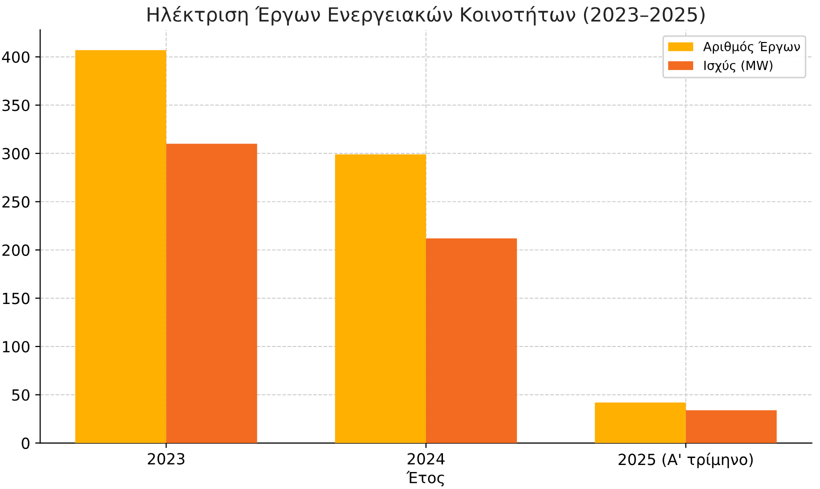 The image size is (820, 489). I want to click on y-tick-label: 150, so click(16, 298).